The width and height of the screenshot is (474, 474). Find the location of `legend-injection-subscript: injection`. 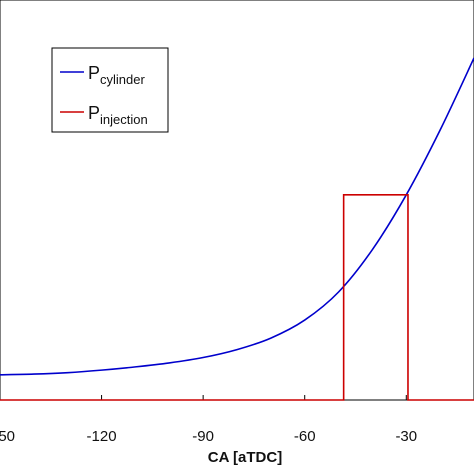

legend-injection-subscript: injection is located at coordinates (124, 119).